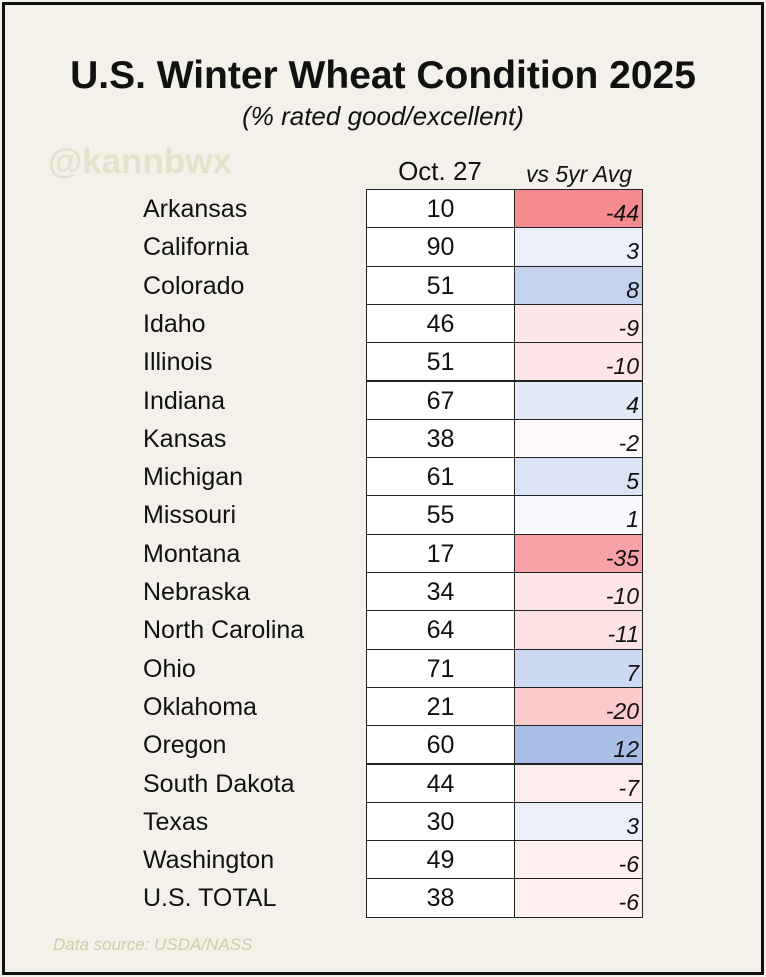 The height and width of the screenshot is (977, 766). I want to click on chart-subtitle: (% rated good/excellent), so click(383, 116).